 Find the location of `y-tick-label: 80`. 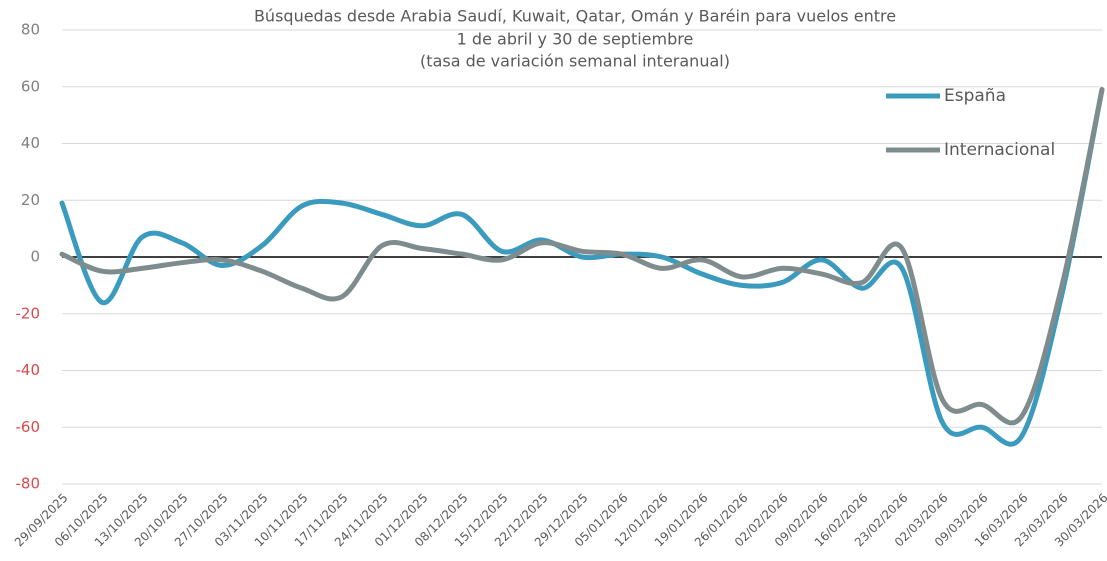

y-tick-label: 80 is located at coordinates (30, 30).